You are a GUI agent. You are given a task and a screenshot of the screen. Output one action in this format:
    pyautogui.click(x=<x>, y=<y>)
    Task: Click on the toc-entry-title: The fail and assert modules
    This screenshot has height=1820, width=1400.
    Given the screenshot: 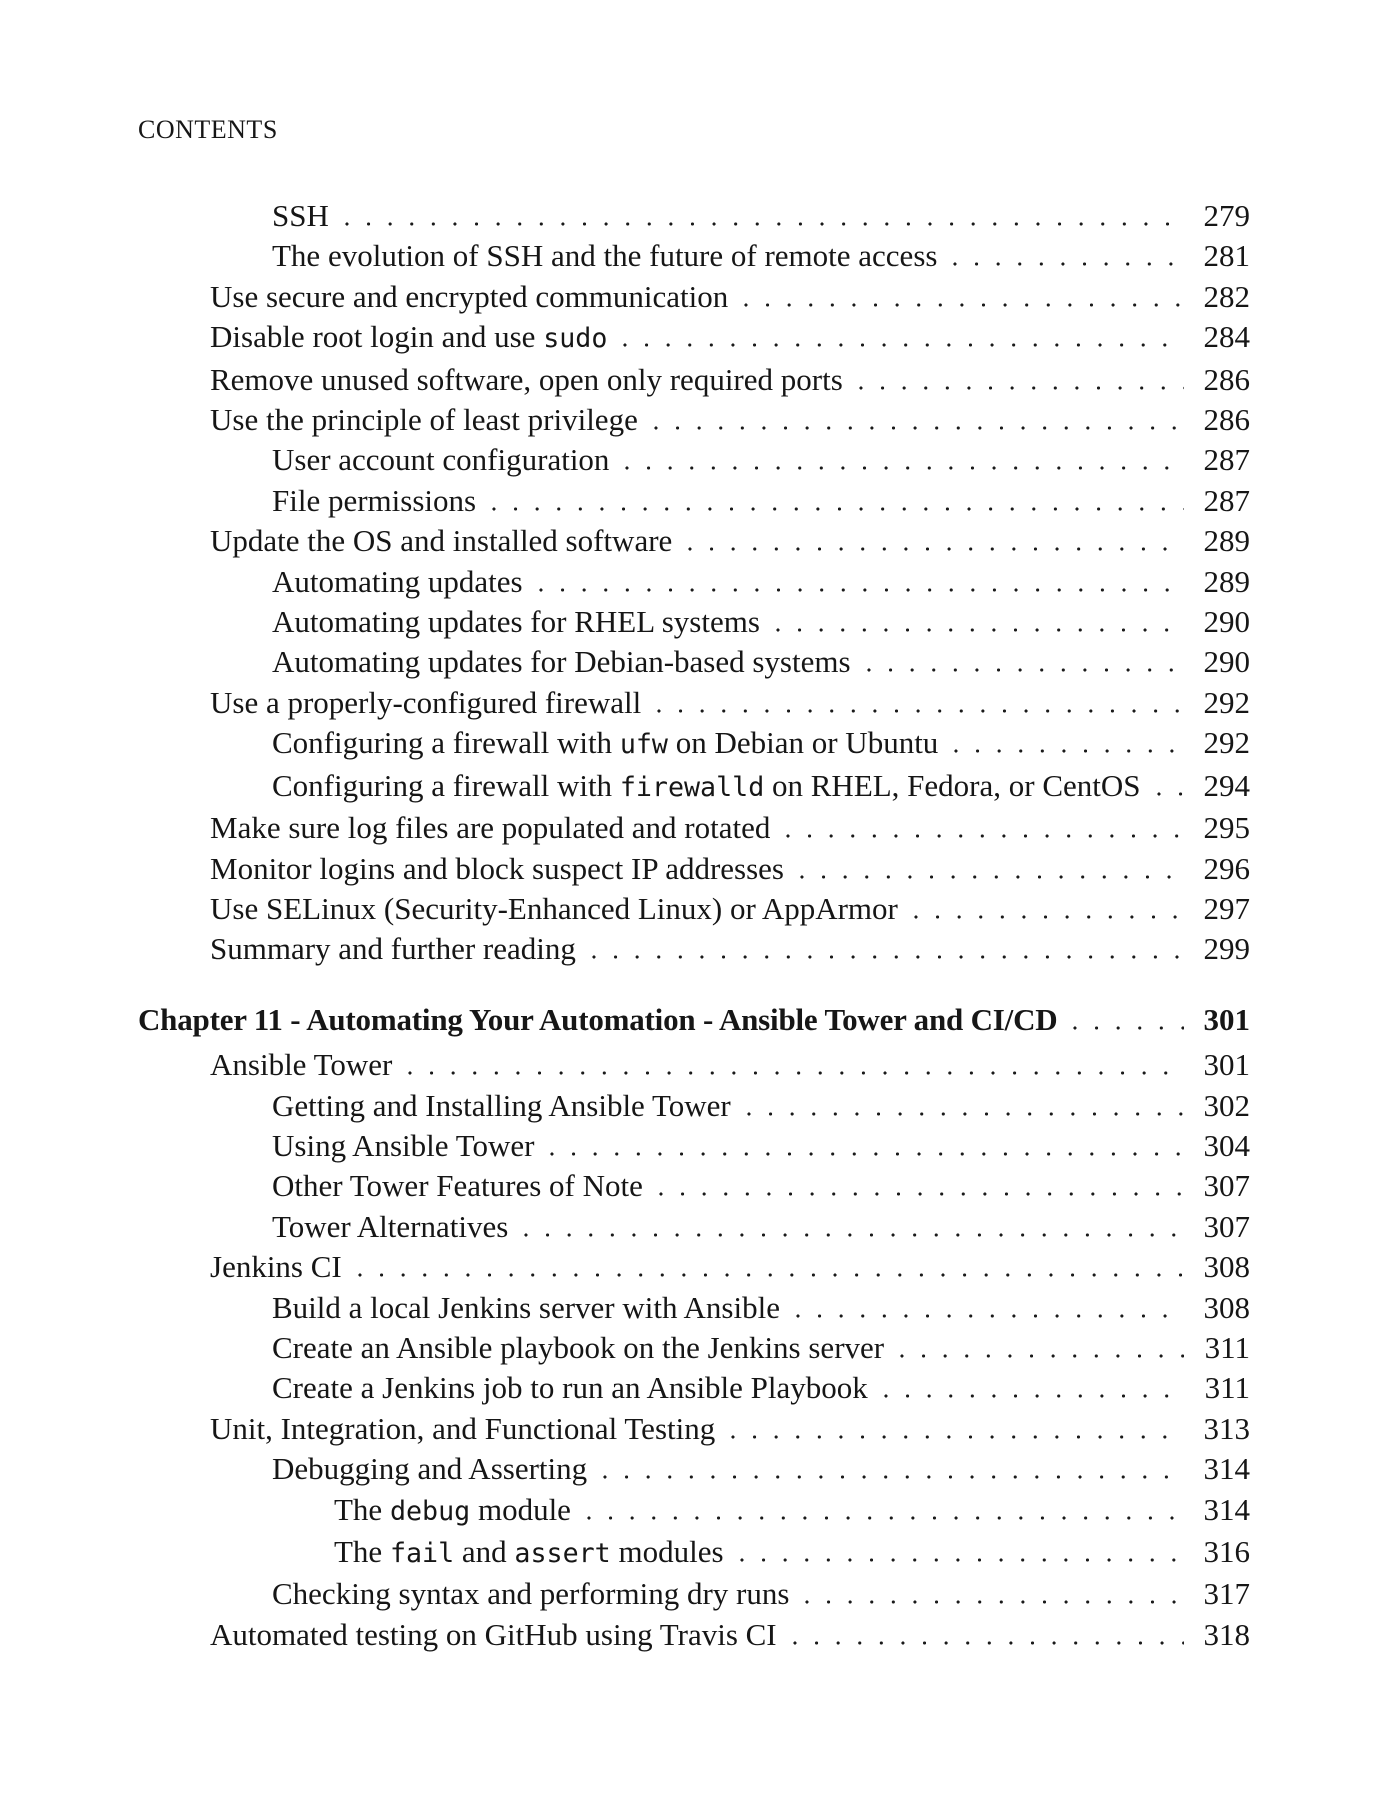 What is the action you would take?
    pyautogui.click(x=529, y=1551)
    